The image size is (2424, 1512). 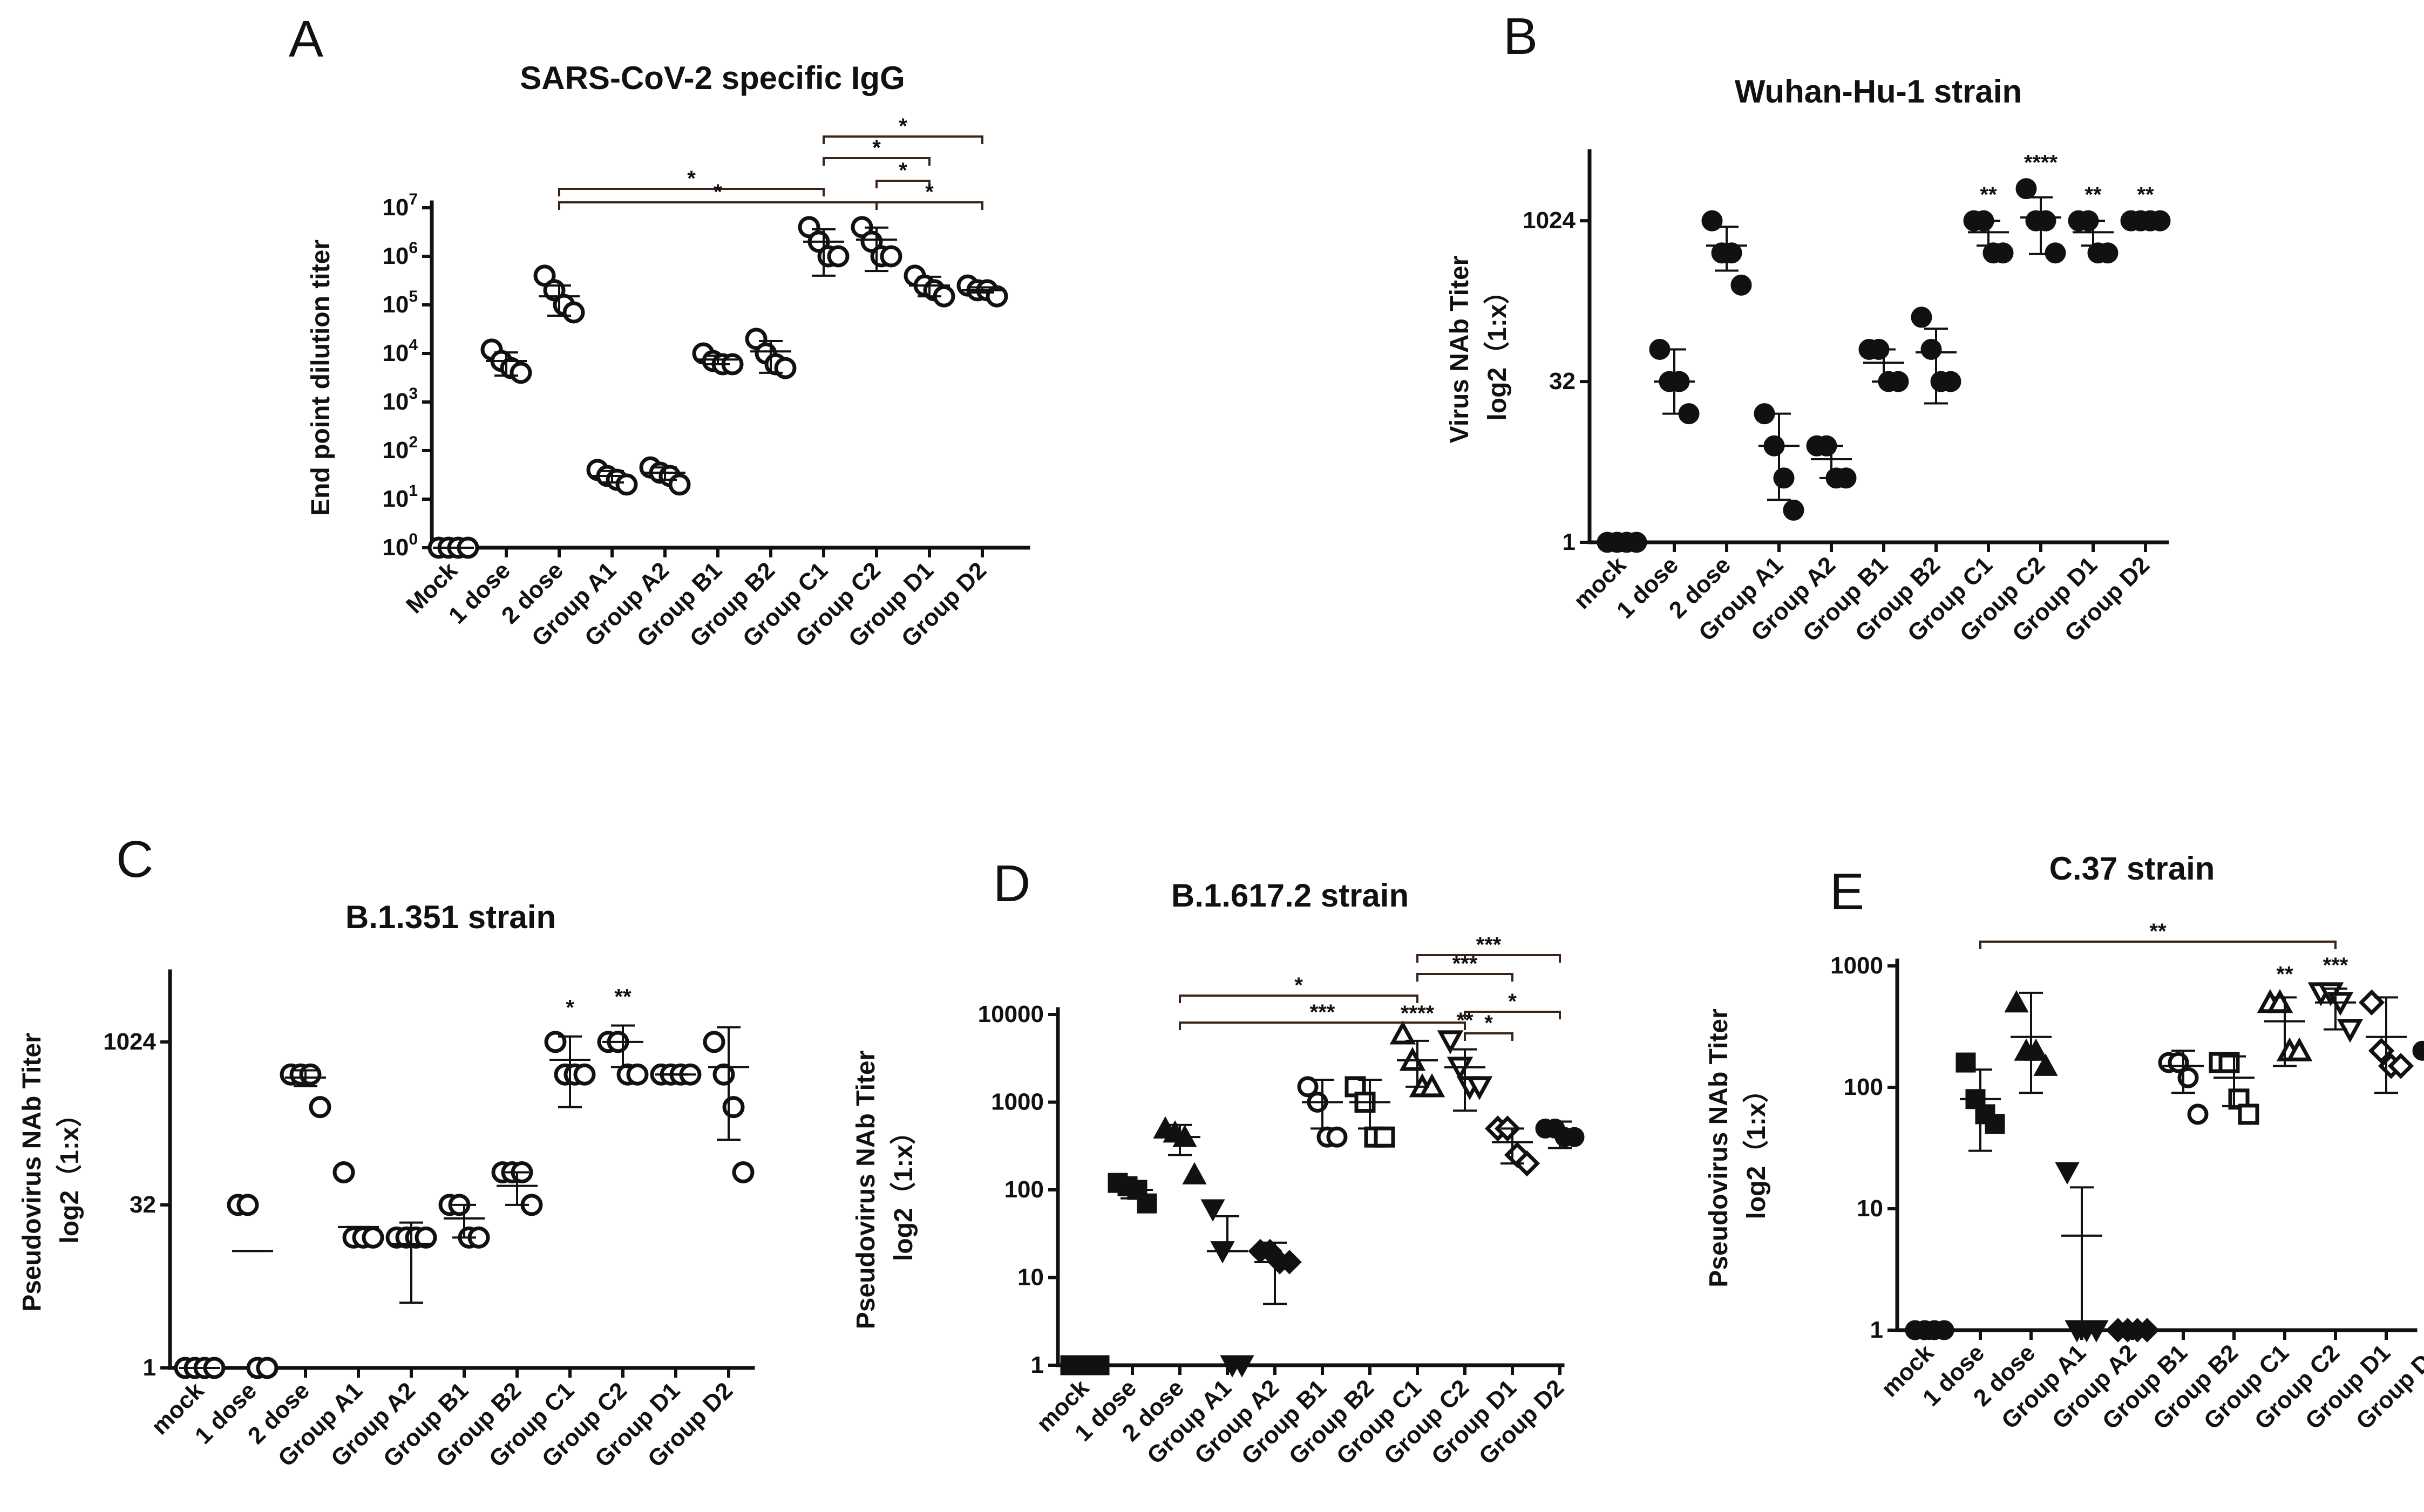 I want to click on comparison-bracket: ***, so click(x=1488, y=948).